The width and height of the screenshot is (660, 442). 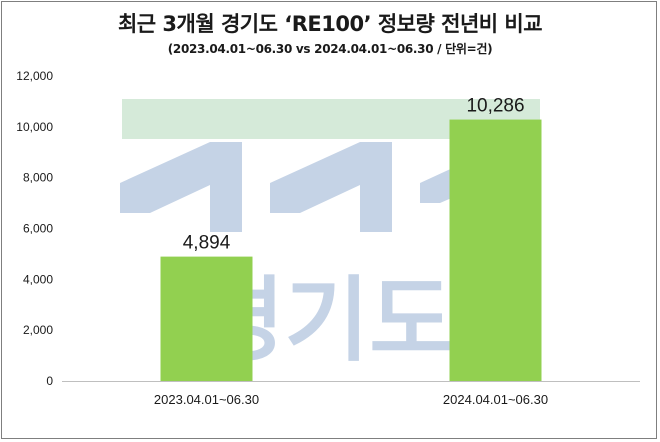 I want to click on y-tick-label: 2,000, so click(x=38, y=330).